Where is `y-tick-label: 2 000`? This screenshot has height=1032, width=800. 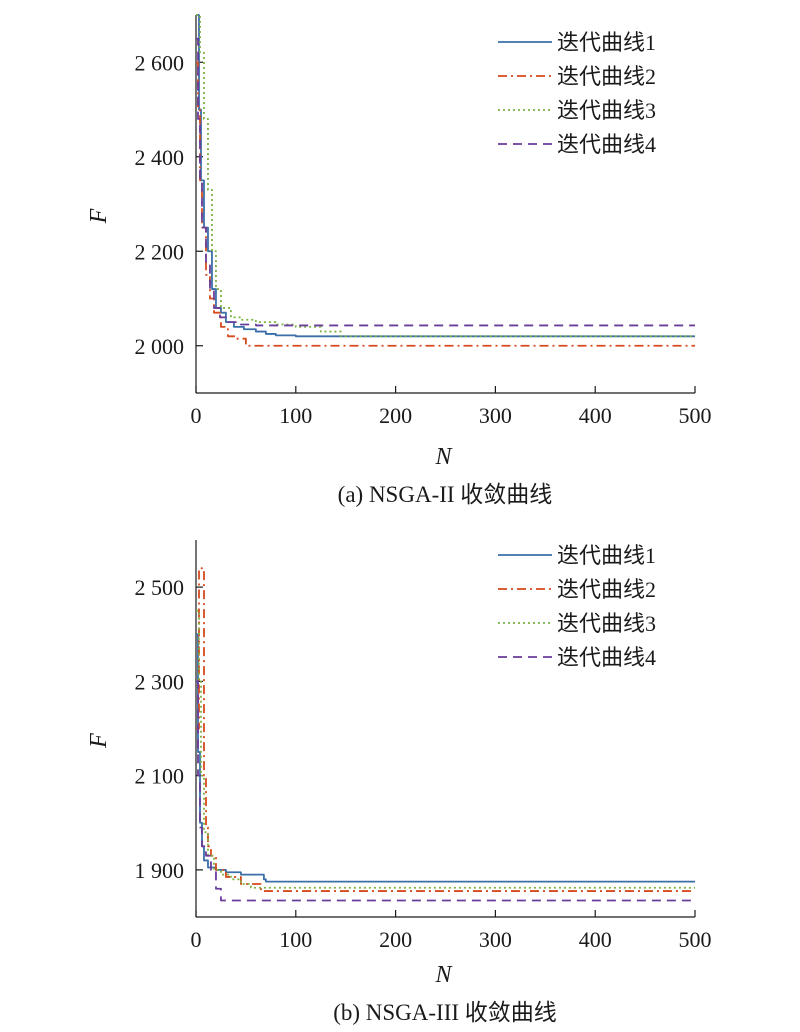 y-tick-label: 2 000 is located at coordinates (160, 346).